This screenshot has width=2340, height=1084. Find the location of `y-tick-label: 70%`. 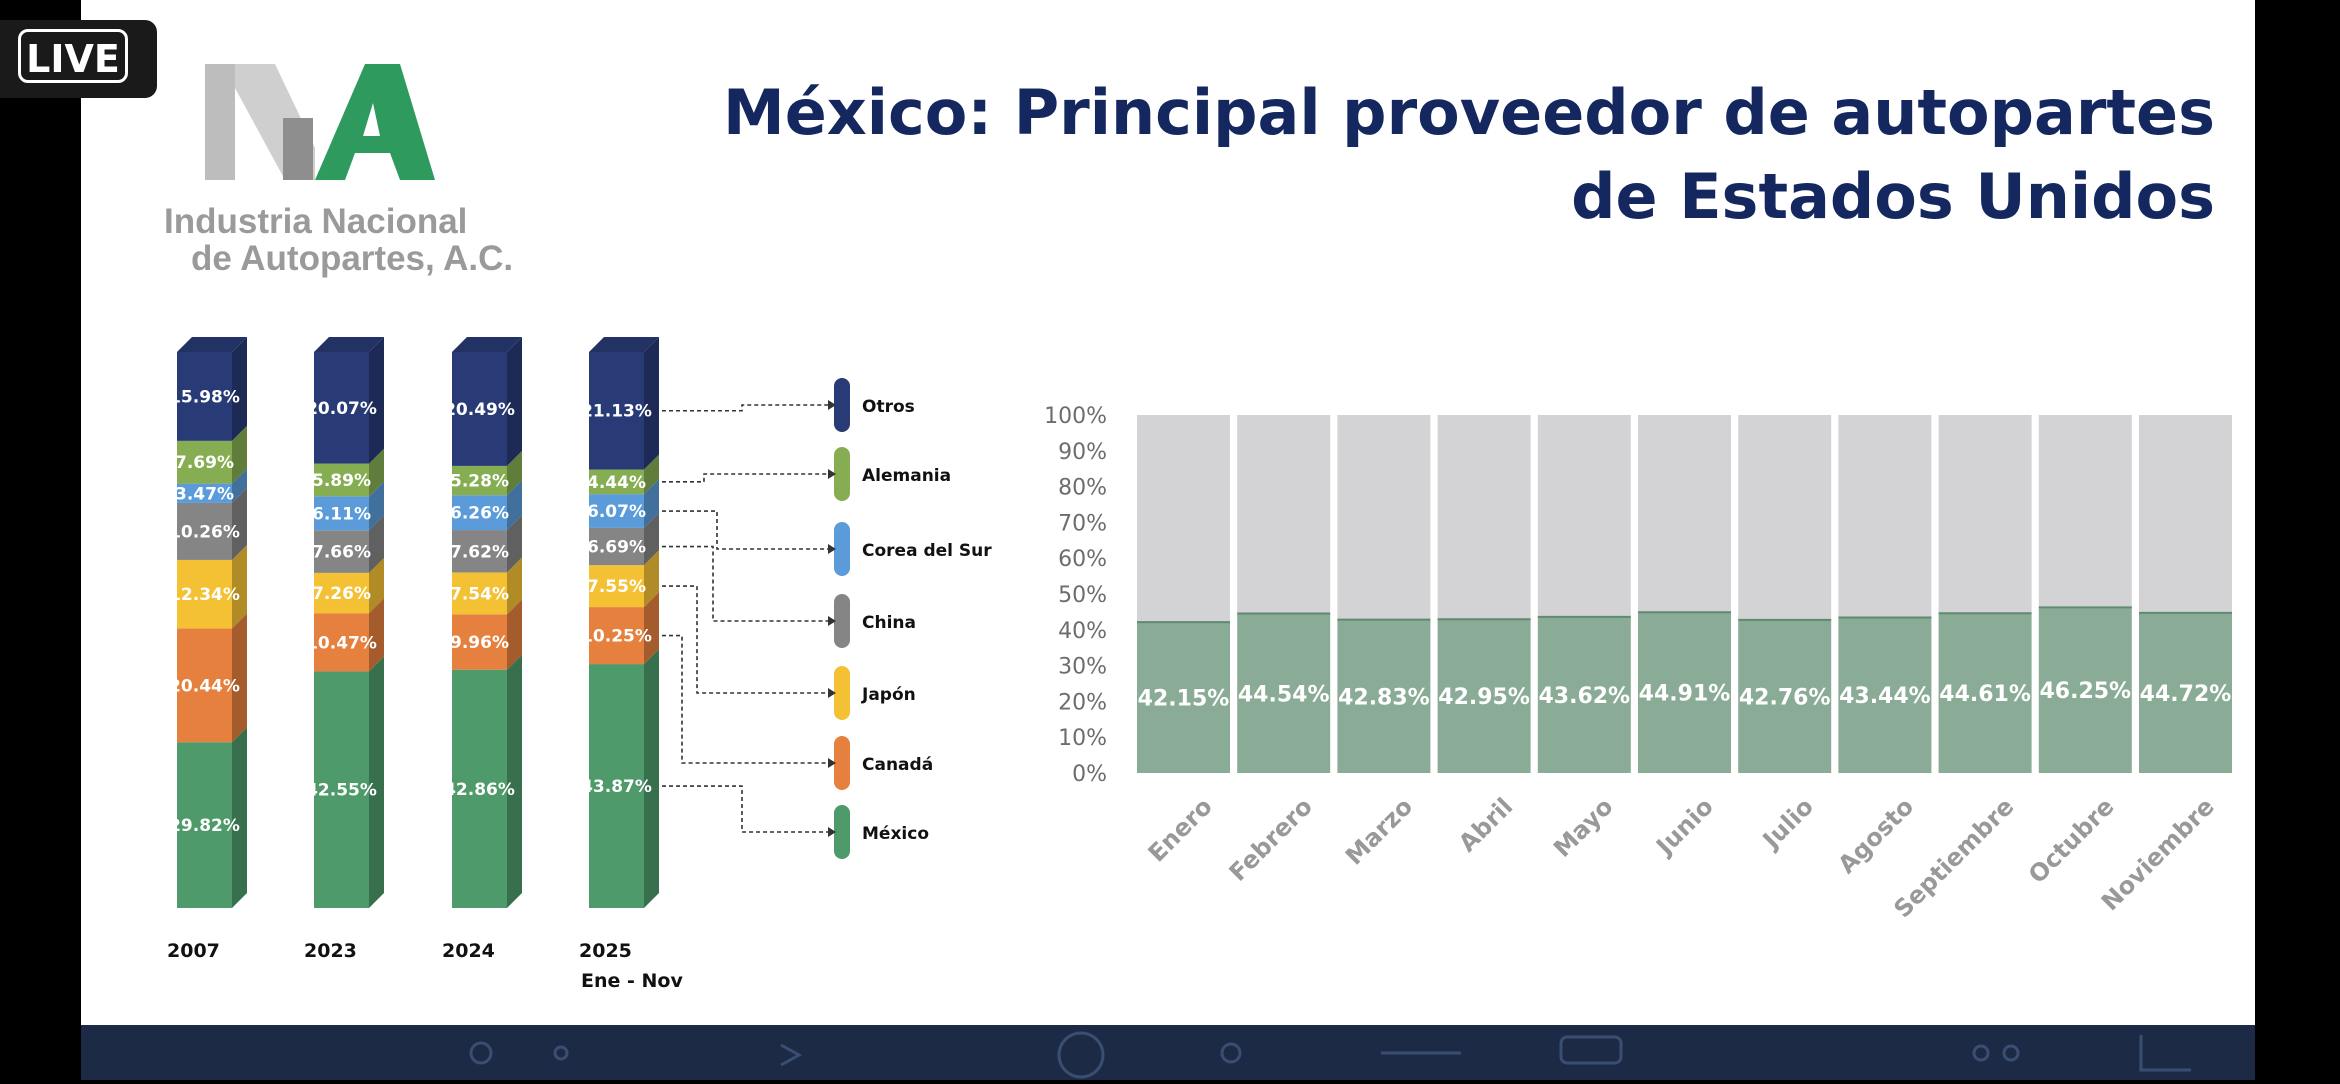

y-tick-label: 70% is located at coordinates (1082, 523).